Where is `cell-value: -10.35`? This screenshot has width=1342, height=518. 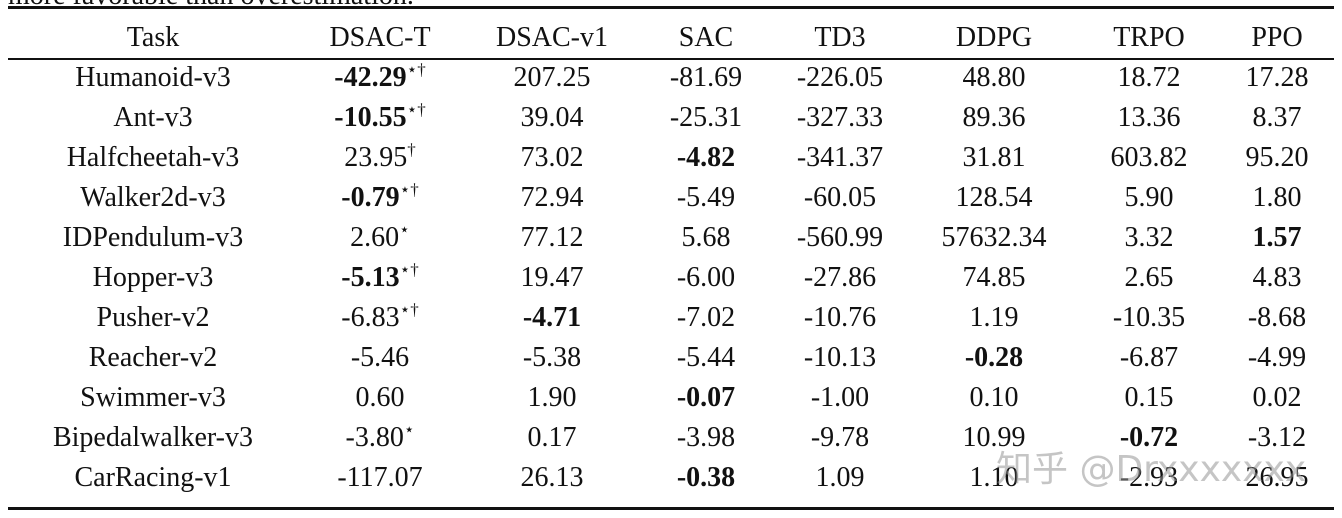
cell-value: -10.35 is located at coordinates (1149, 317).